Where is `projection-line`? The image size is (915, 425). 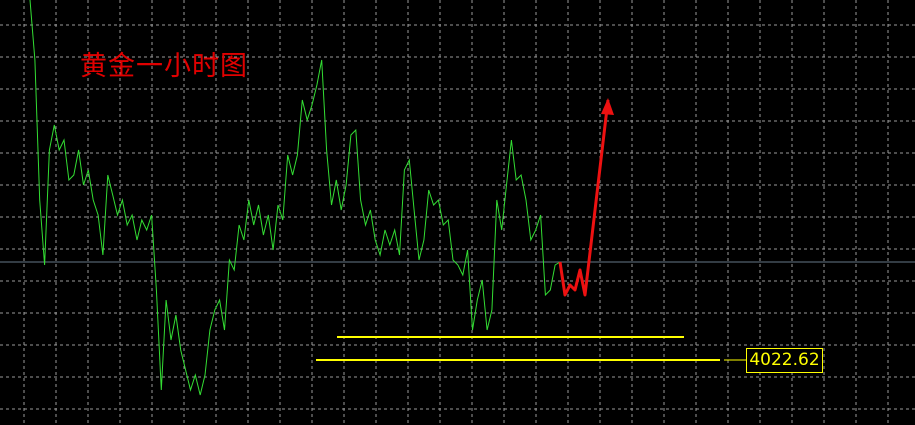 projection-line is located at coordinates (584, 198).